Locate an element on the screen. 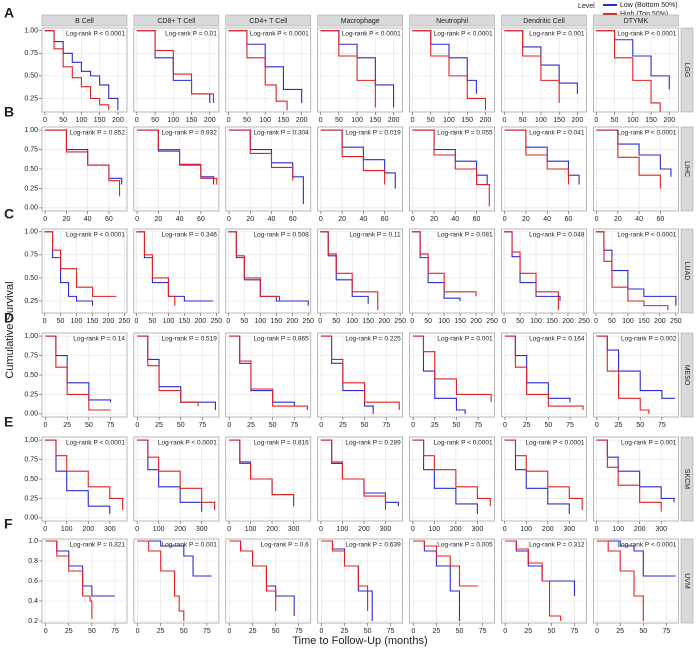  column-header: B Cell is located at coordinates (84, 21).